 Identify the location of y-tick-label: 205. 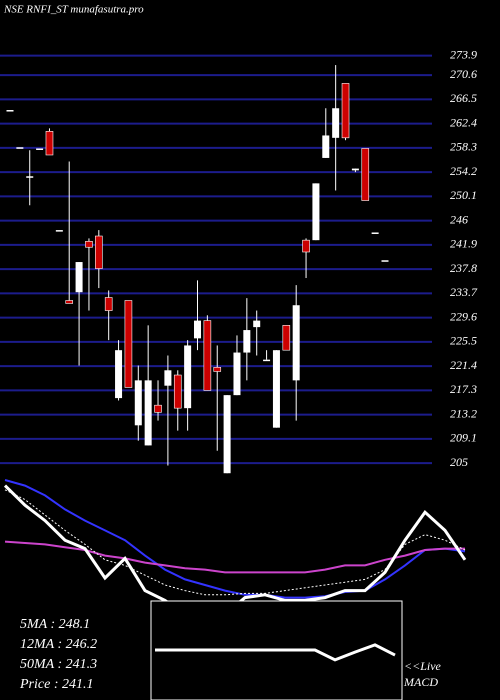
(459, 462).